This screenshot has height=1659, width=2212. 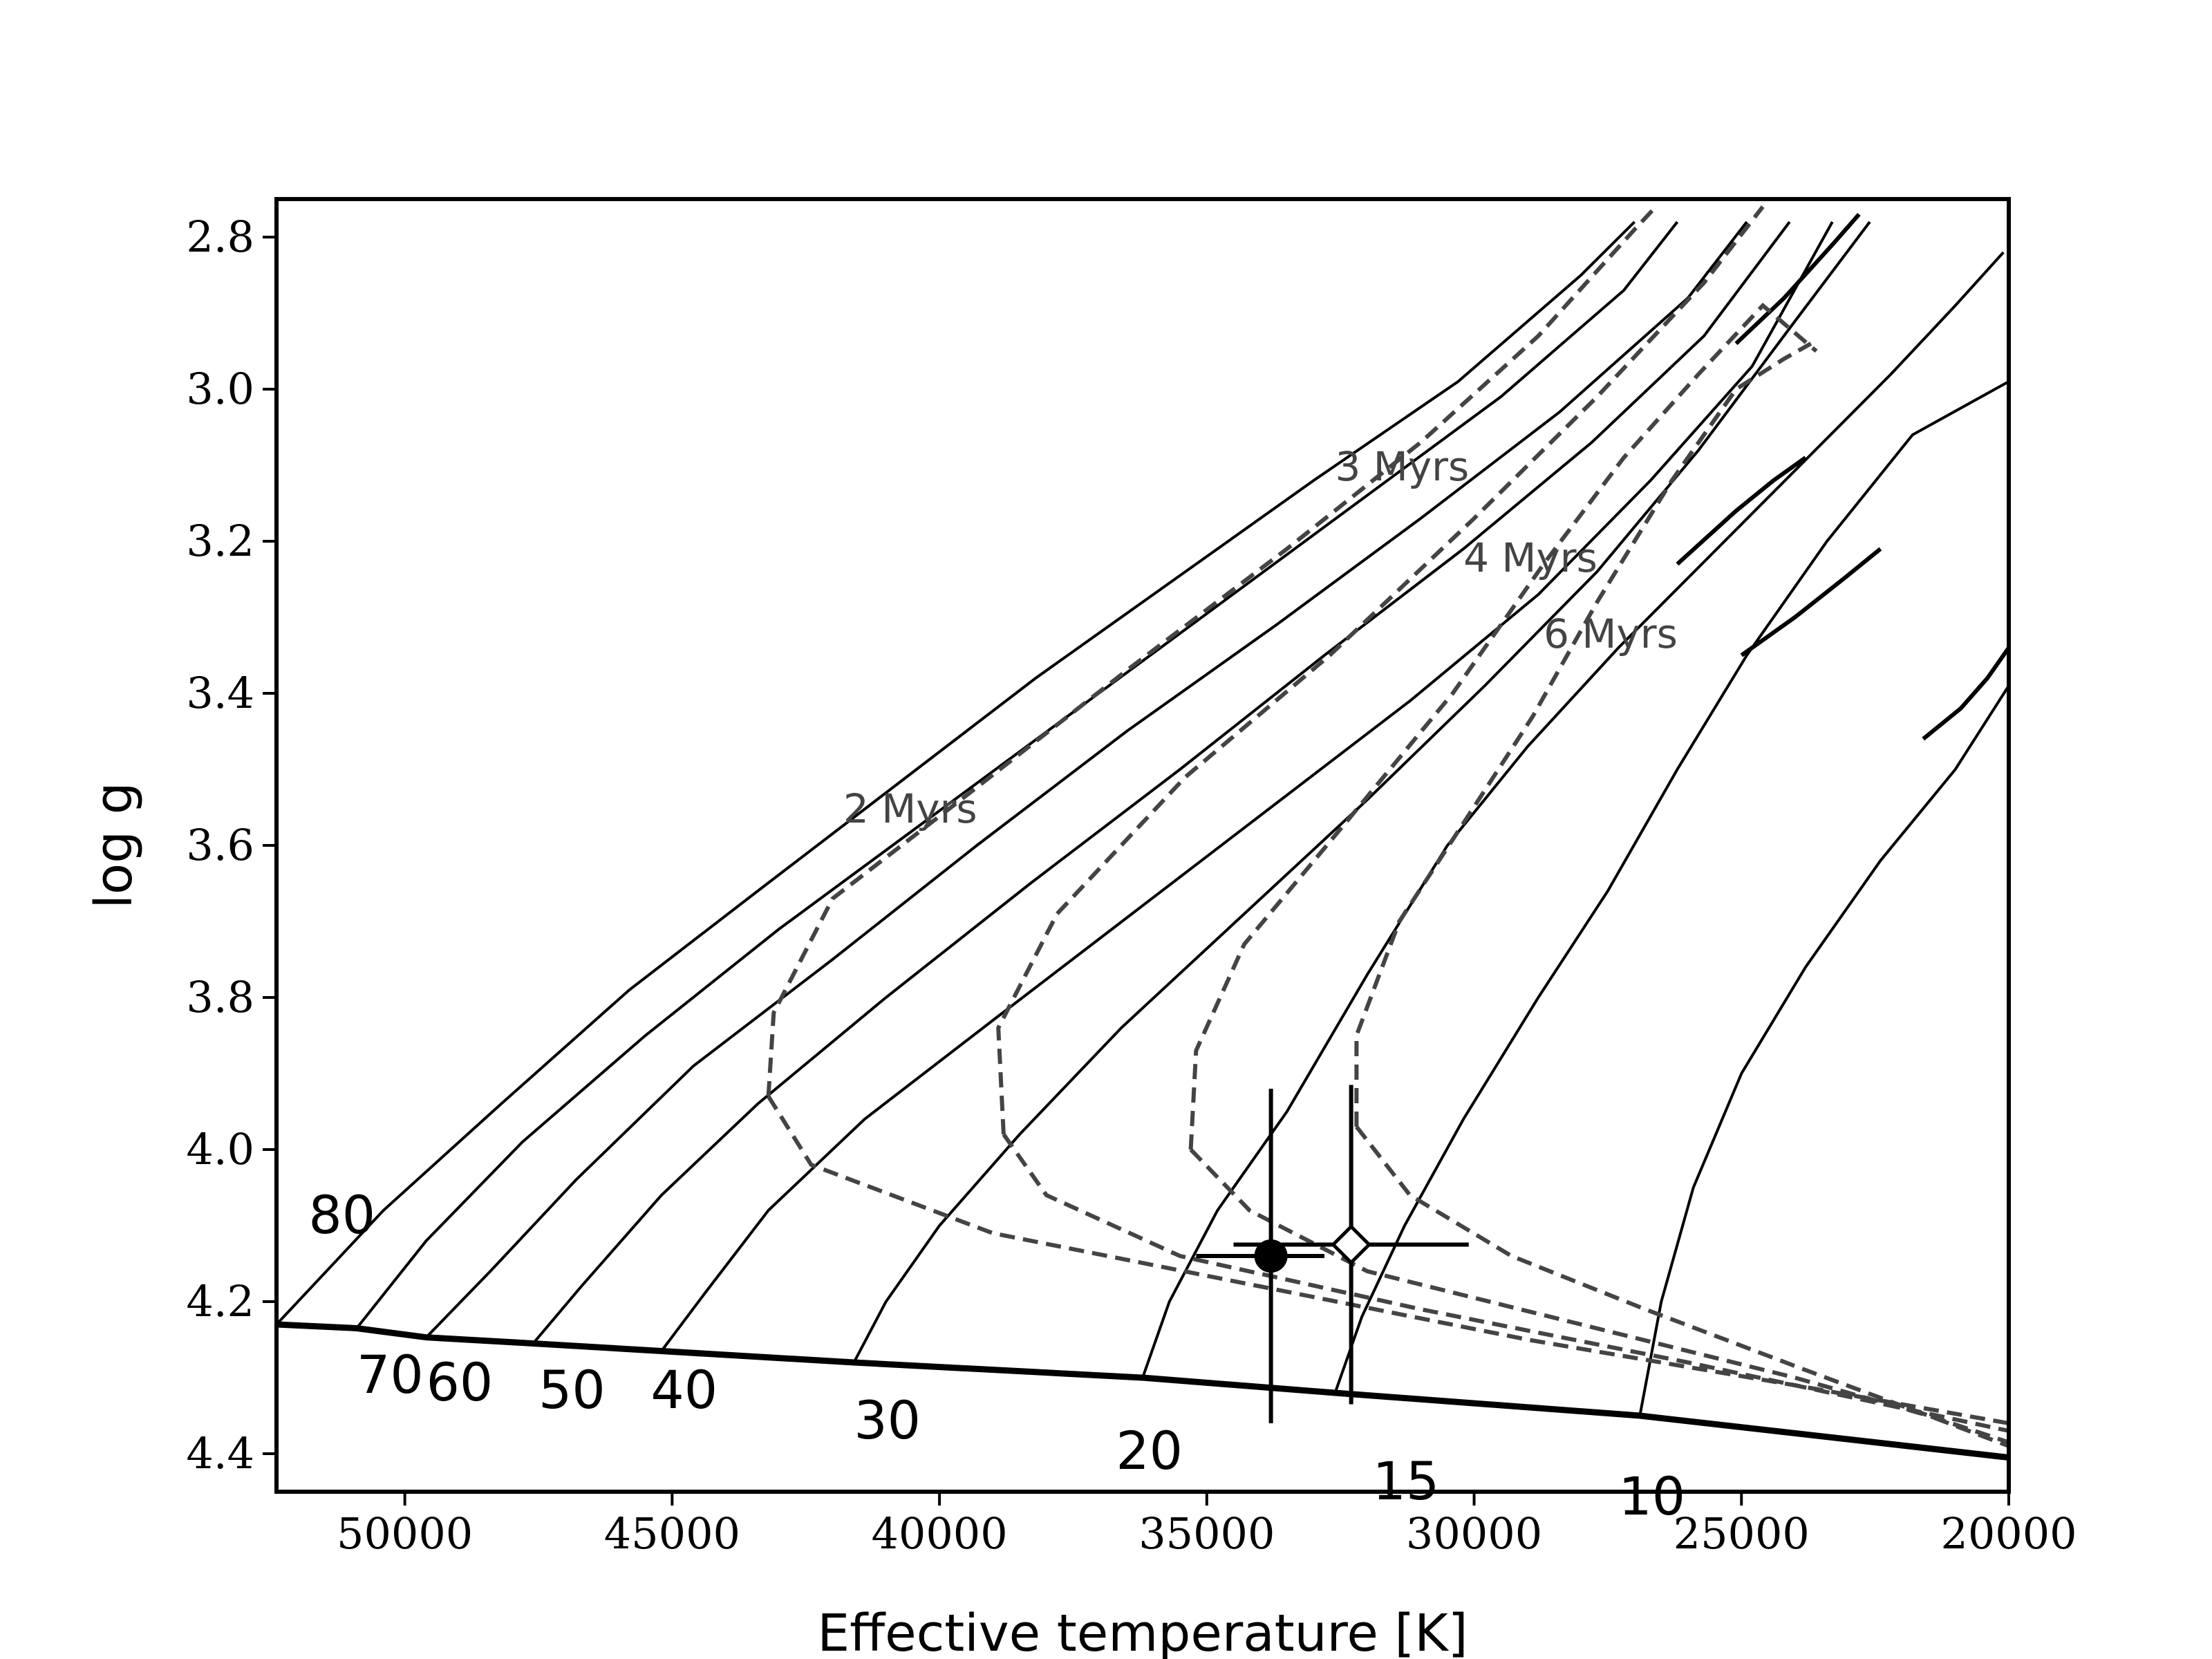 What do you see at coordinates (1406, 1481) in the screenshot?
I see `mass-label-15: 15` at bounding box center [1406, 1481].